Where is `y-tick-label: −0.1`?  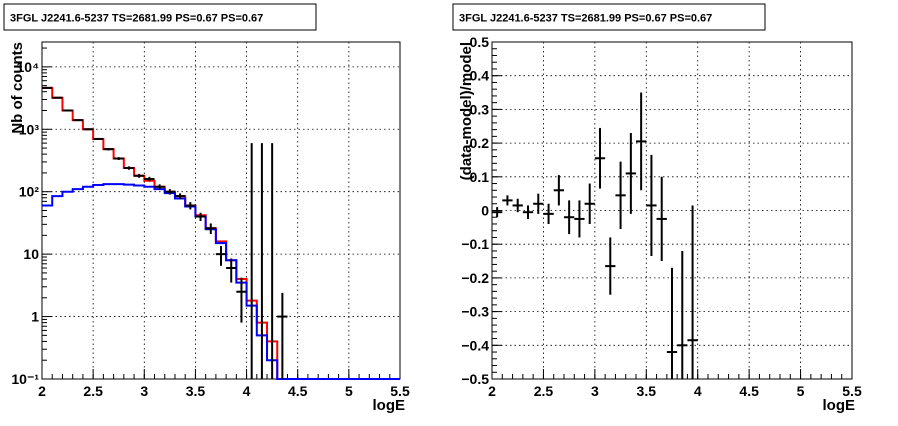
y-tick-label: −0.1 is located at coordinates (475, 244).